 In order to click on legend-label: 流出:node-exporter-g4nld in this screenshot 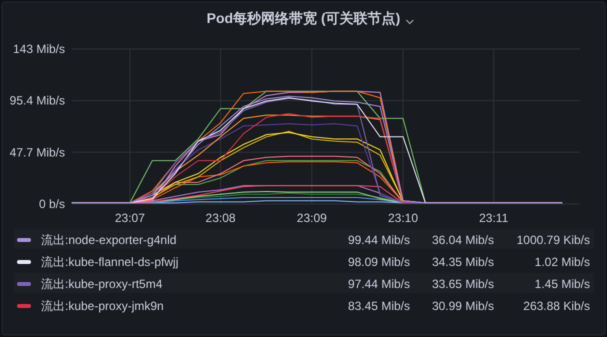, I will do `click(108, 240)`.